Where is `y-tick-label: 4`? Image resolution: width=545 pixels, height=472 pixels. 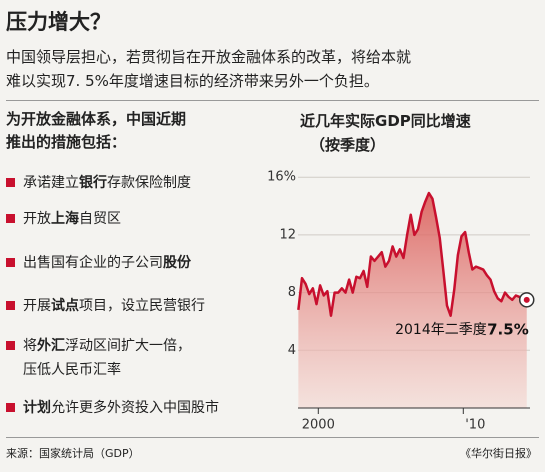
y-tick-label: 4 is located at coordinates (292, 350).